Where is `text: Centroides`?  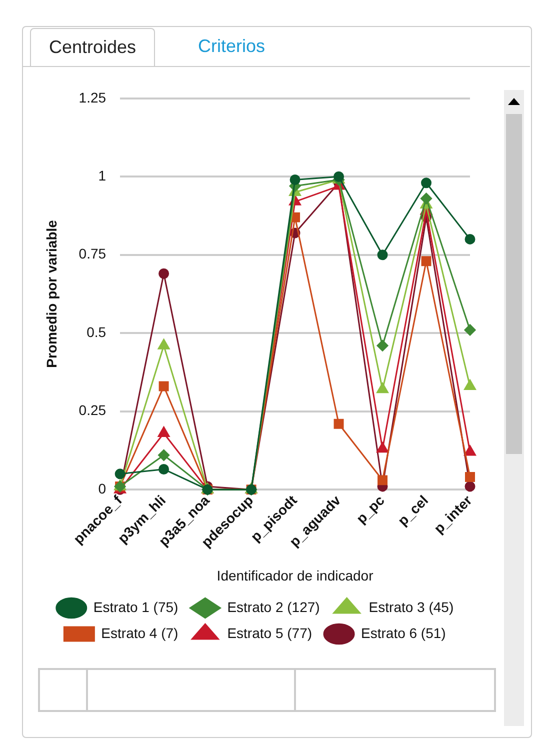
text: Centroides is located at coordinates (93, 47).